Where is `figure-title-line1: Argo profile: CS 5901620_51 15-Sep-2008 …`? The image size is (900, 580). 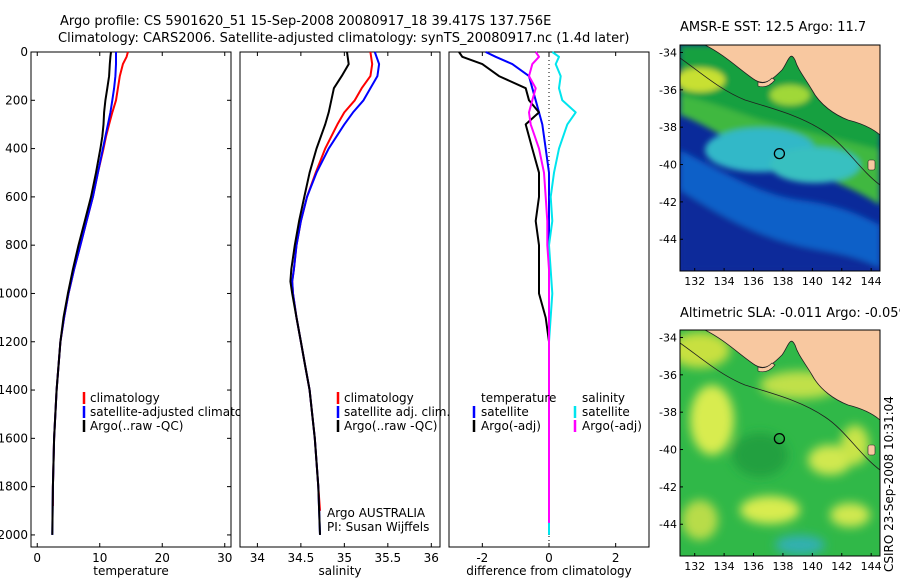
figure-title-line1: Argo profile: CS 5901620_51 15-Sep-2008 … is located at coordinates (305, 21).